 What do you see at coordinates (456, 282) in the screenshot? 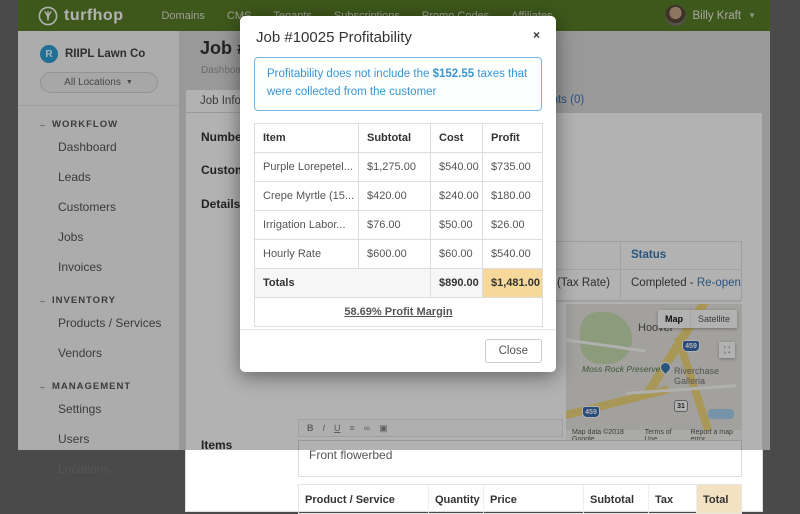
I see `totals-cost: $890.00` at bounding box center [456, 282].